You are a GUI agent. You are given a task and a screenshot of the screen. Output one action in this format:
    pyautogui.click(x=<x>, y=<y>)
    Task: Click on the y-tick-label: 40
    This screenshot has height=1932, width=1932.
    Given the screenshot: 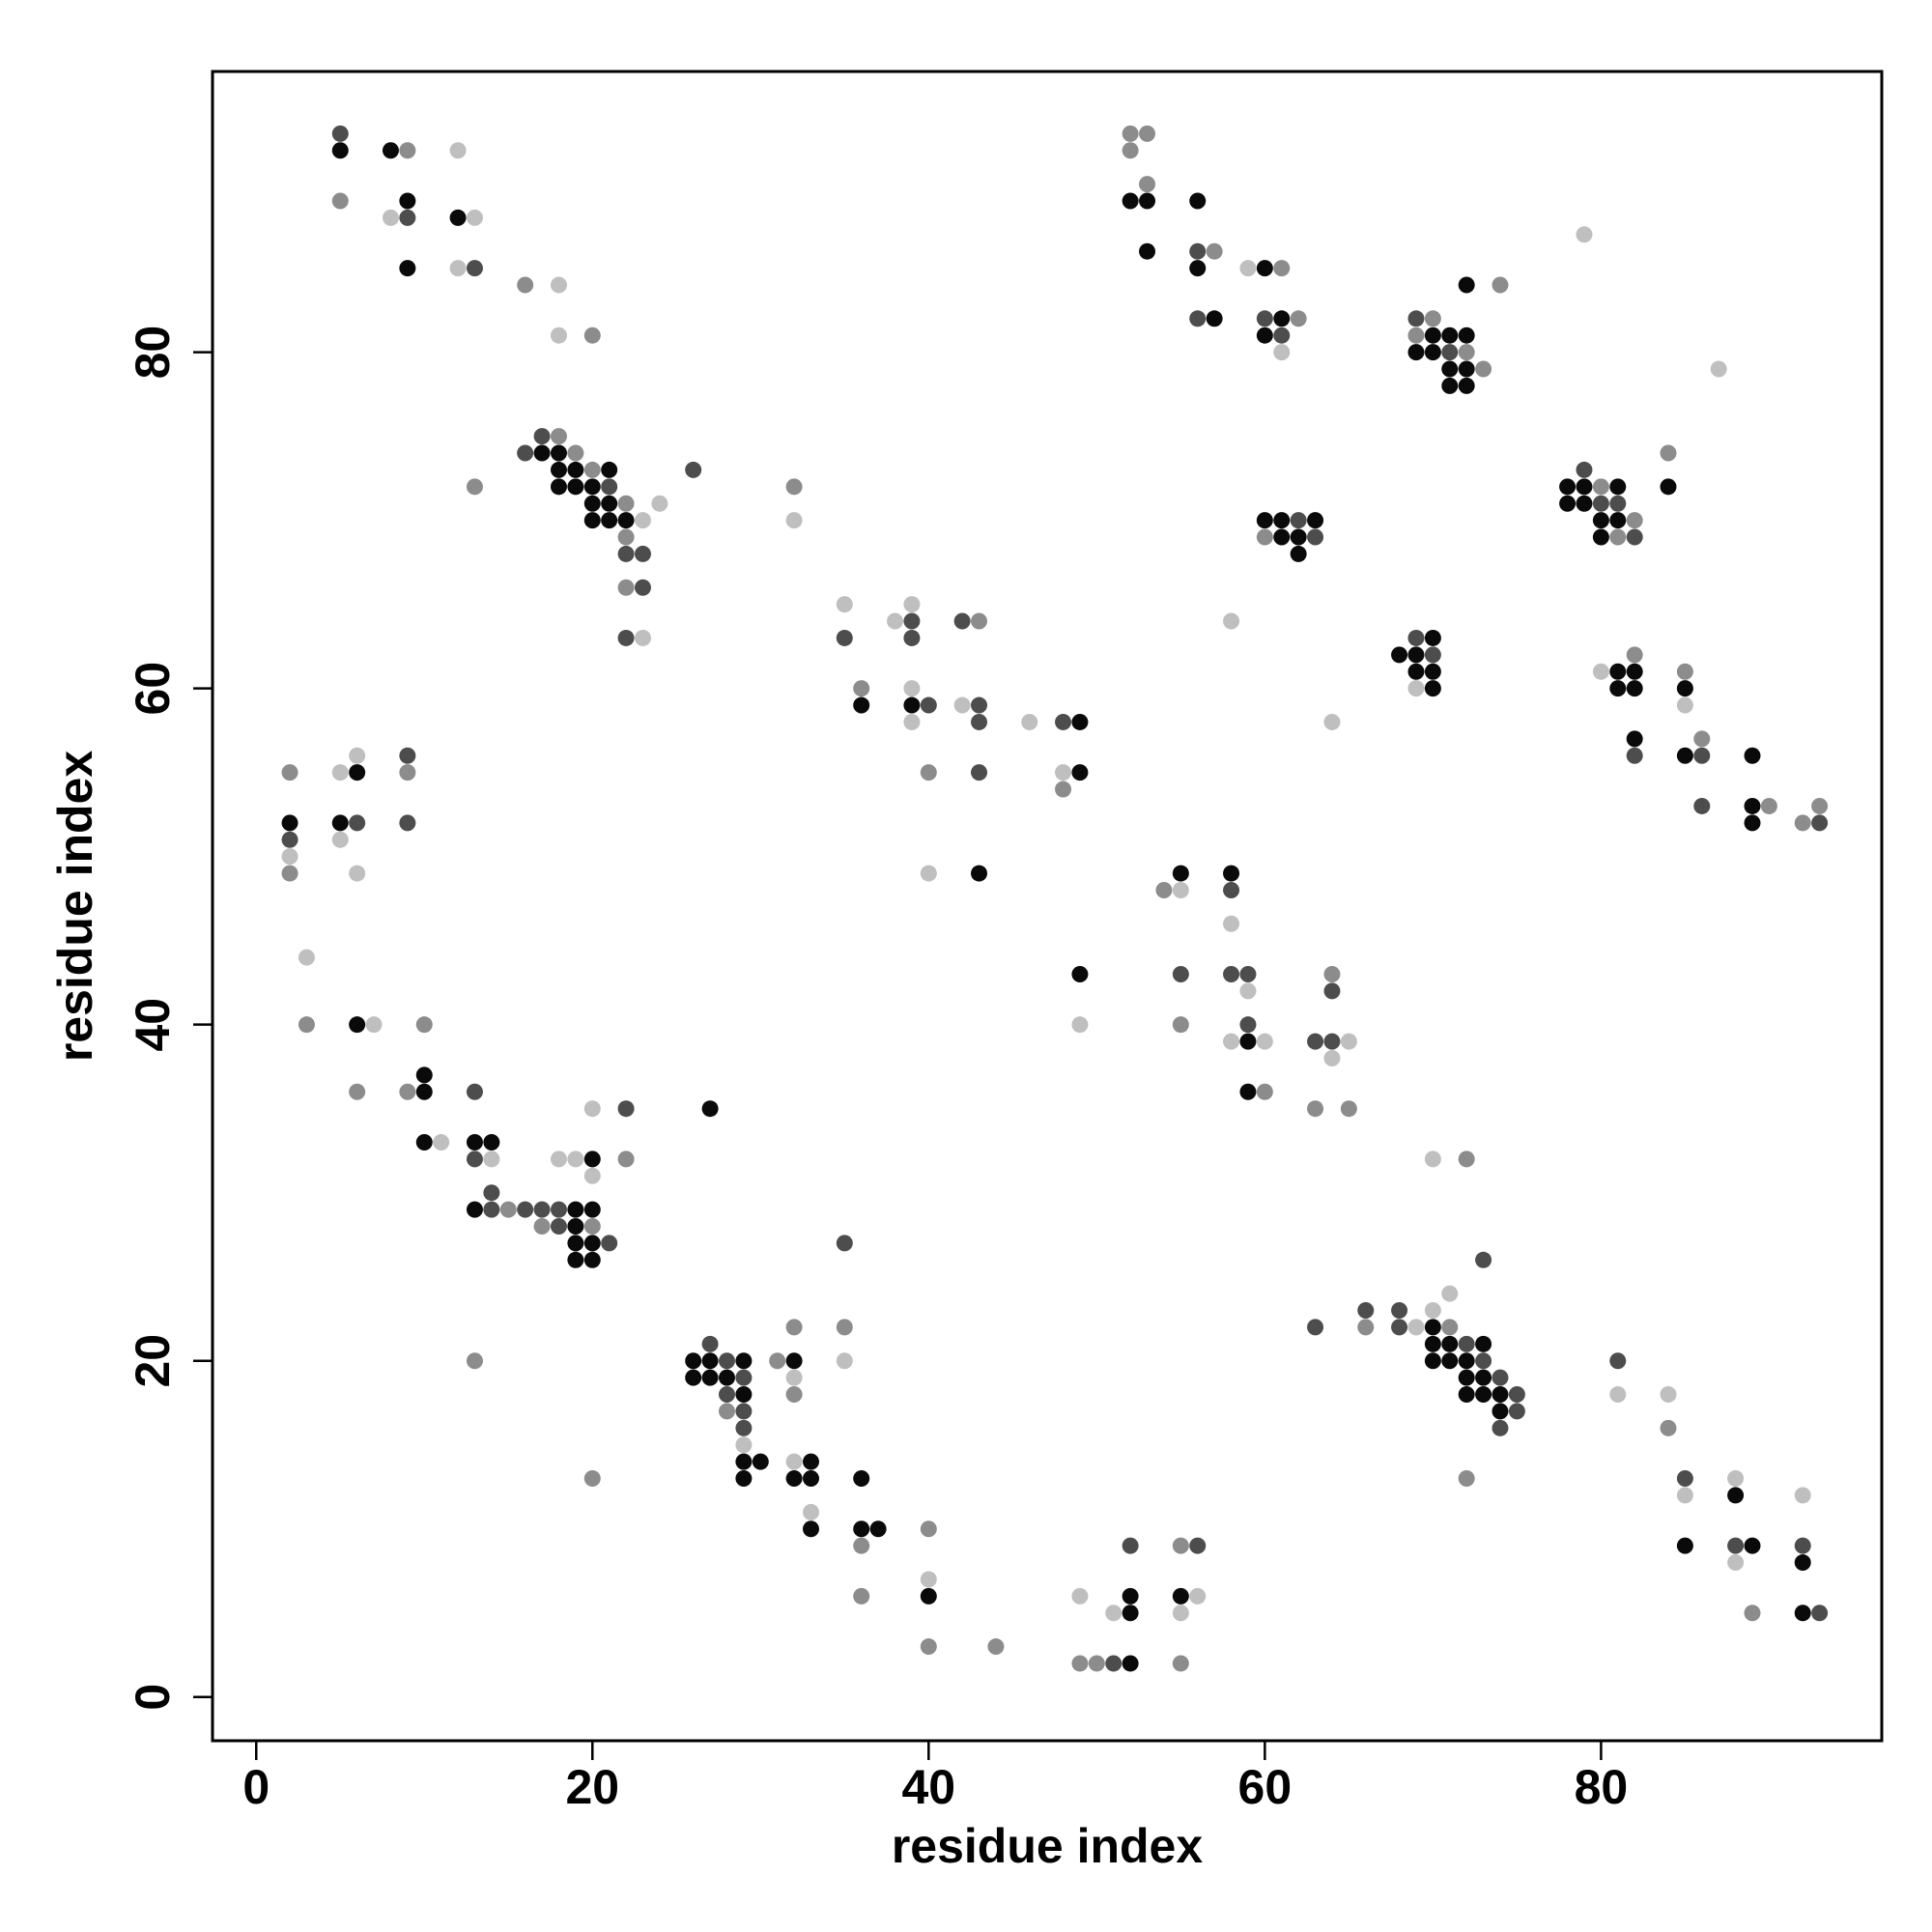 What is the action you would take?
    pyautogui.click(x=153, y=1025)
    